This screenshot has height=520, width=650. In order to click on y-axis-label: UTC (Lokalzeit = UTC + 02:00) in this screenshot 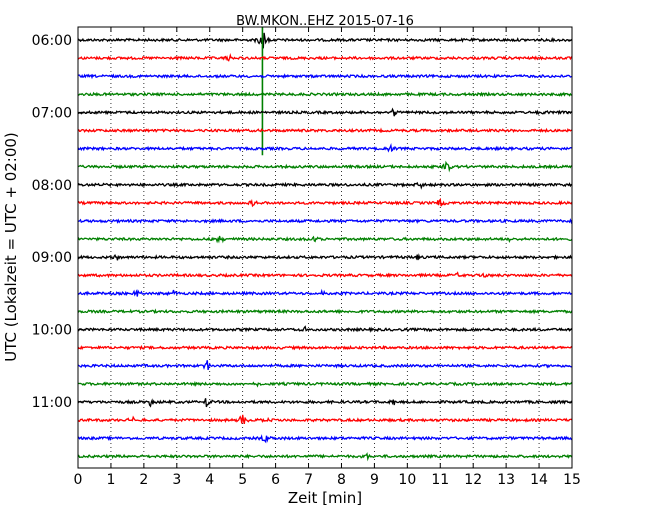, I will do `click(11, 247)`.